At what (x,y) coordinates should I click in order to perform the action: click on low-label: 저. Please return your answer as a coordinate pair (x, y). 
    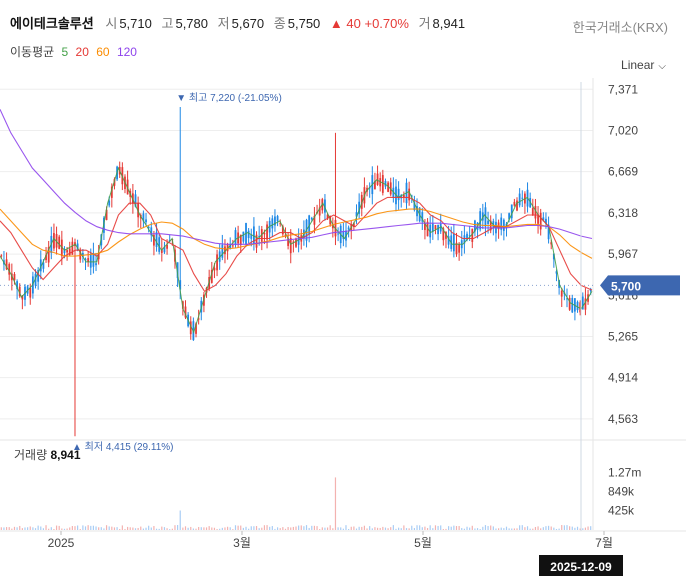
    Looking at the image, I should click on (223, 23).